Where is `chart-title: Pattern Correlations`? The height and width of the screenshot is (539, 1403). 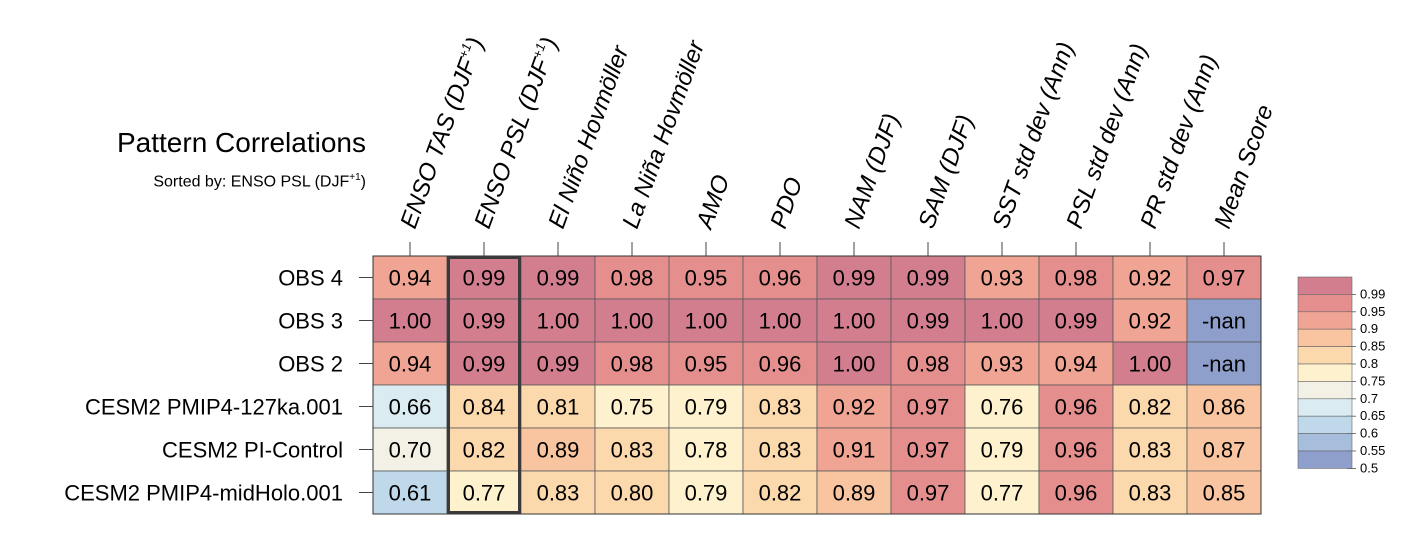 chart-title: Pattern Correlations is located at coordinates (241, 142).